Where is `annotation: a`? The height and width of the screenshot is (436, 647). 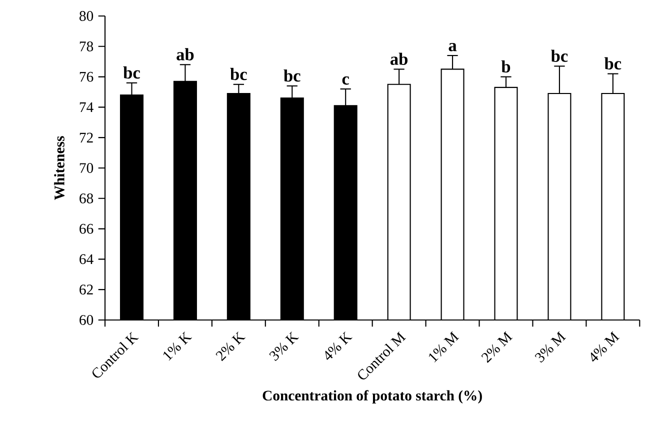 annotation: a is located at coordinates (452, 47).